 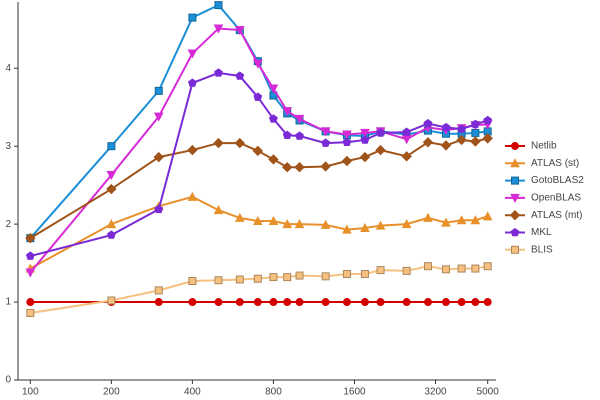 I want to click on series, so click(x=259, y=289).